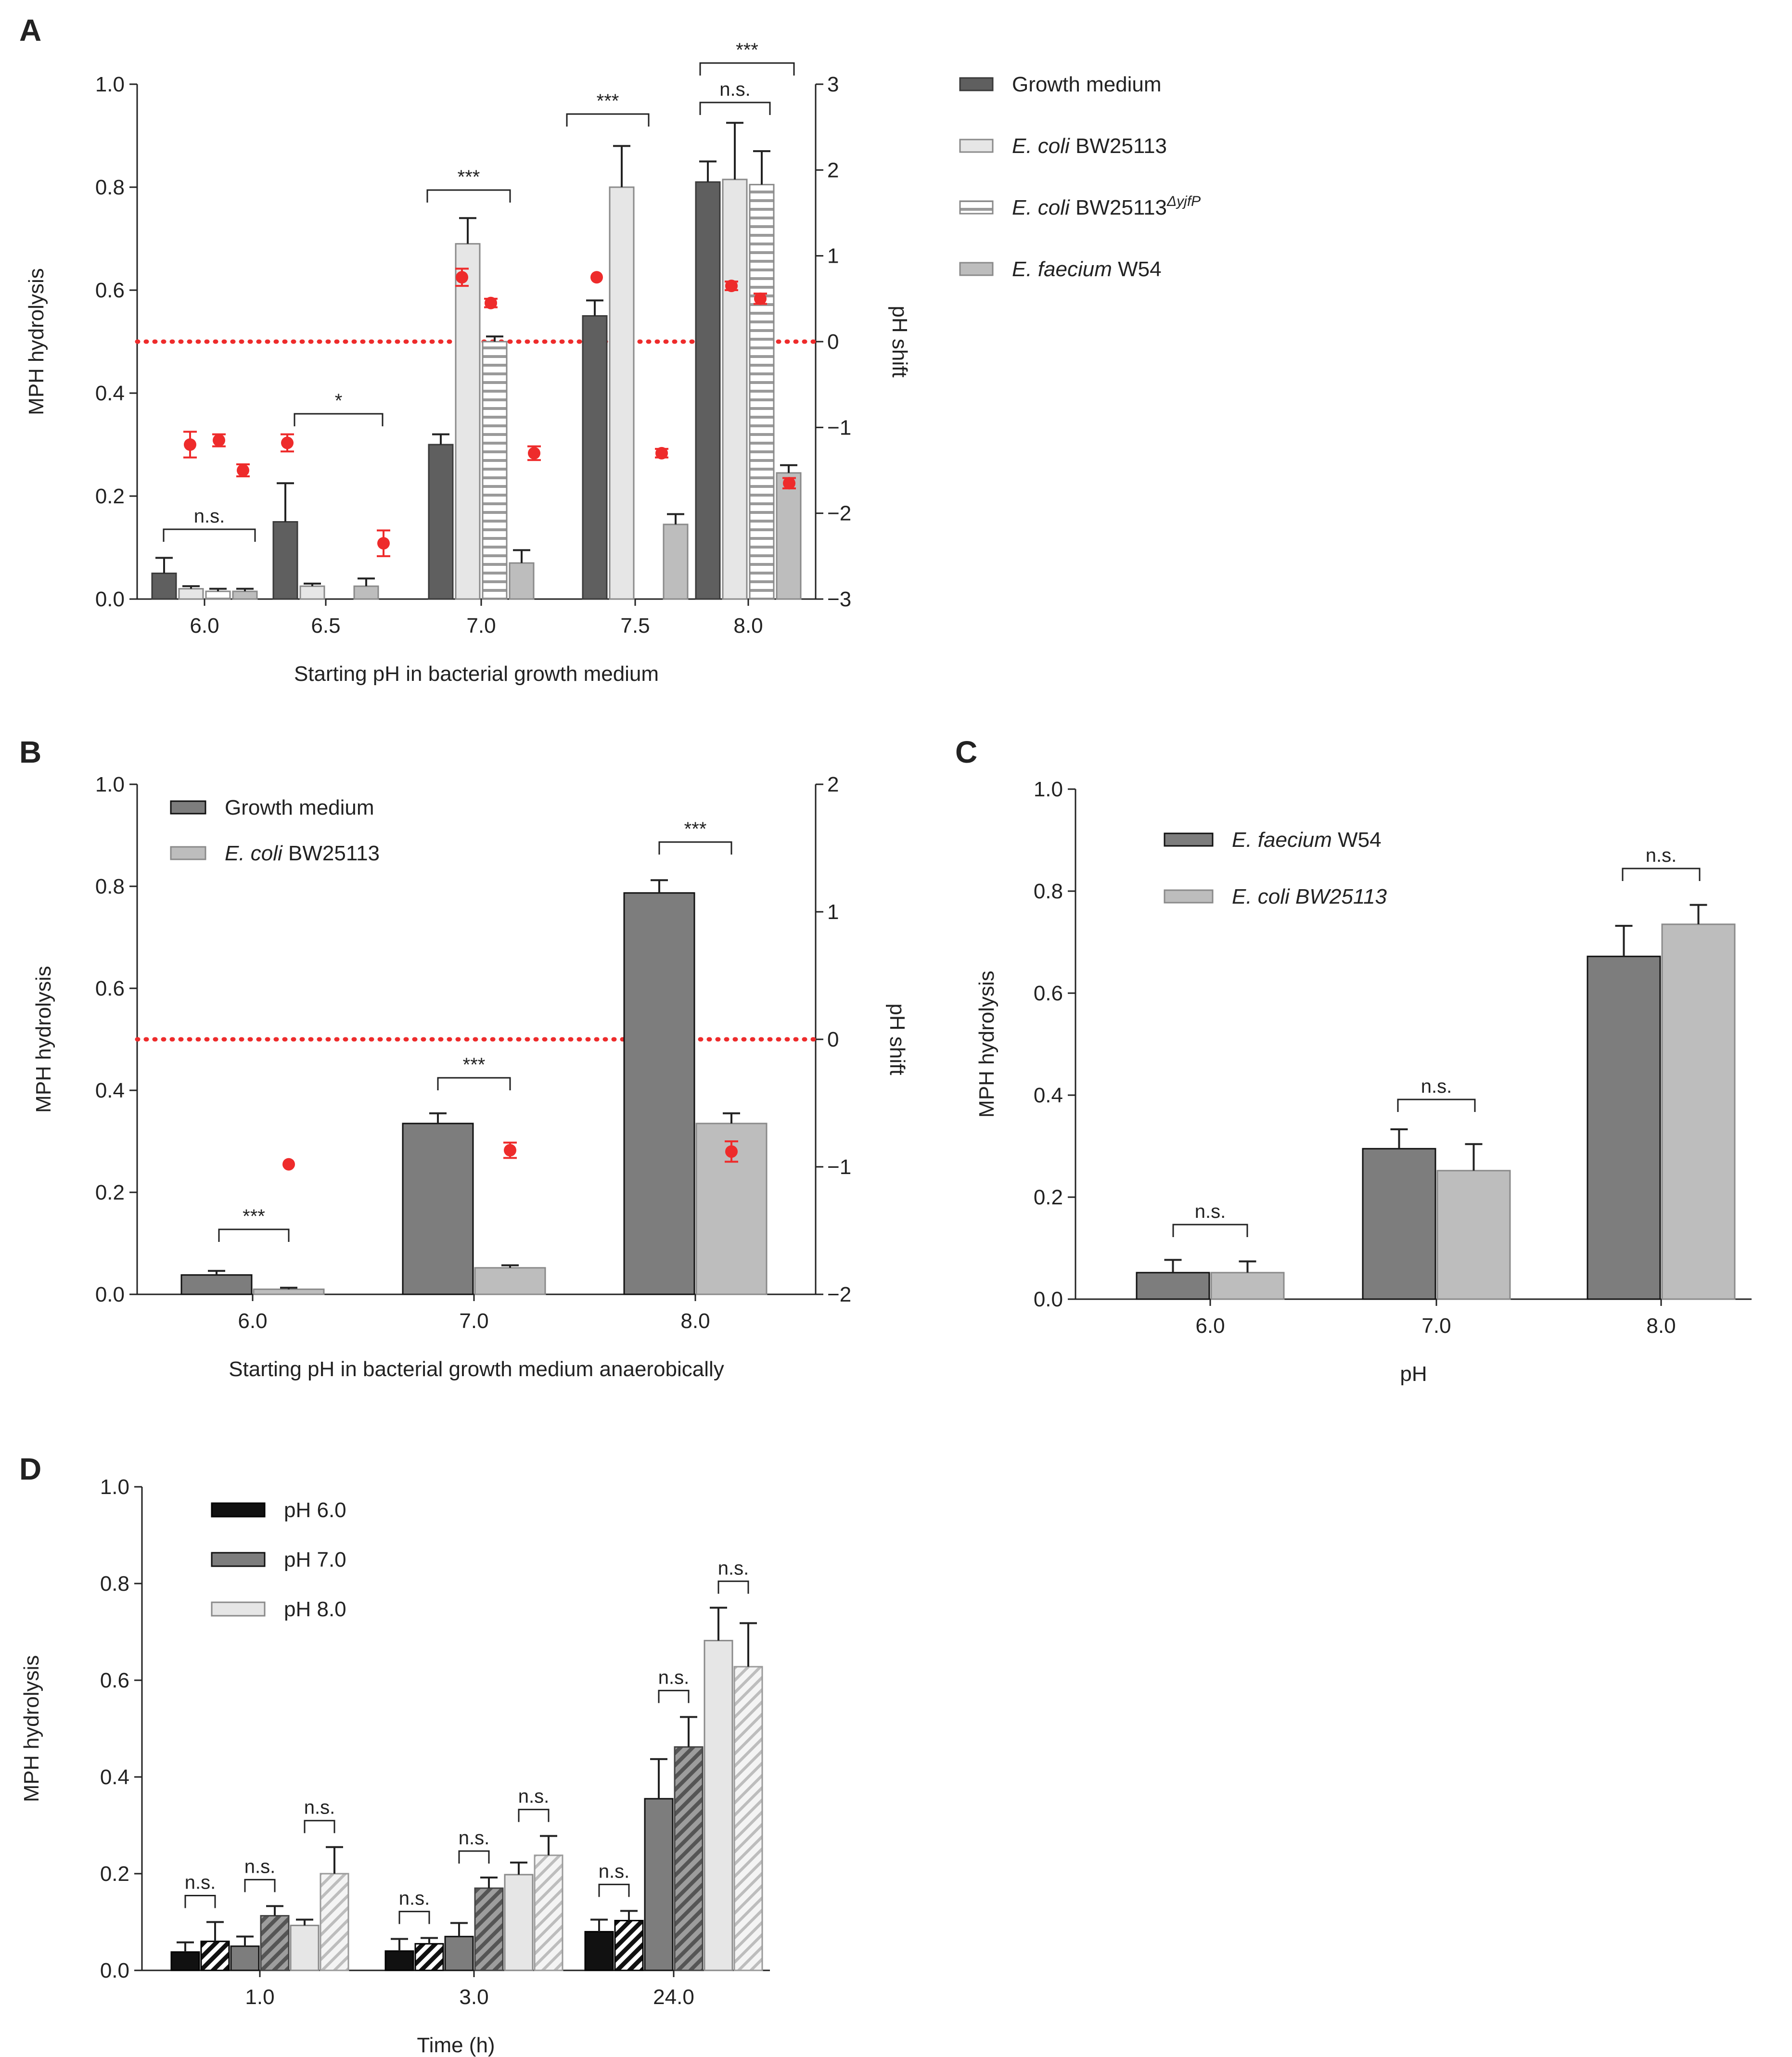 This screenshot has width=1792, height=2057. Describe the element at coordinates (1087, 84) in the screenshot. I see `legend-label: Growth medium` at that location.